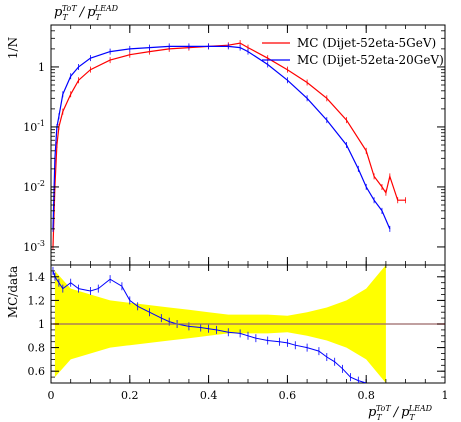 Image resolution: width=461 pixels, height=422 pixels. I want to click on main-y-tick-label: 1, so click(41, 67).